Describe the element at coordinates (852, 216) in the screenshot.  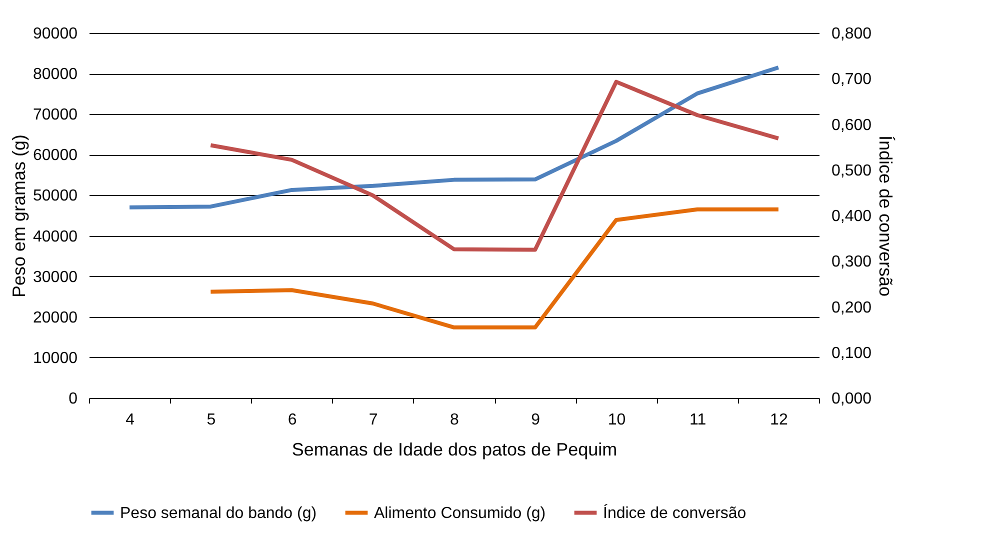
I see `y2-tick-label: 0,400` at that location.